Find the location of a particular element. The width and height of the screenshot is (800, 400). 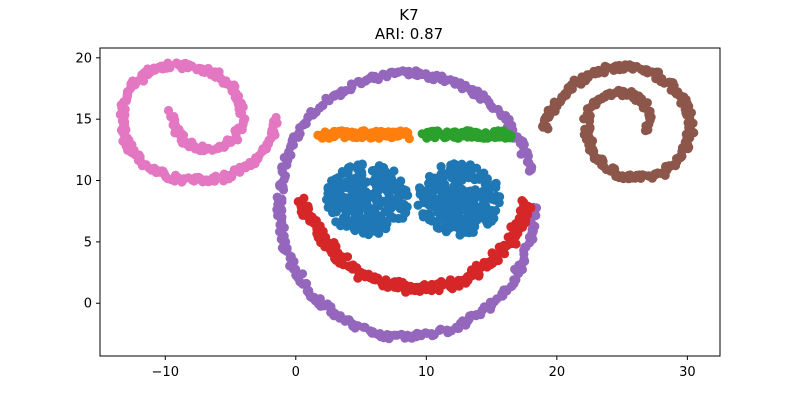

y-tick-label: 0 is located at coordinates (88, 304).